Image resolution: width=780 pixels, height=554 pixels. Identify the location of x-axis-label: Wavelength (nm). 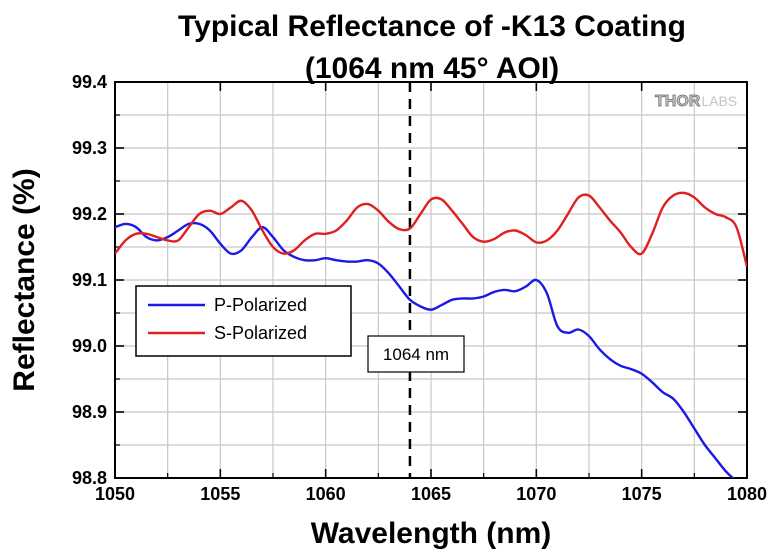
(431, 533).